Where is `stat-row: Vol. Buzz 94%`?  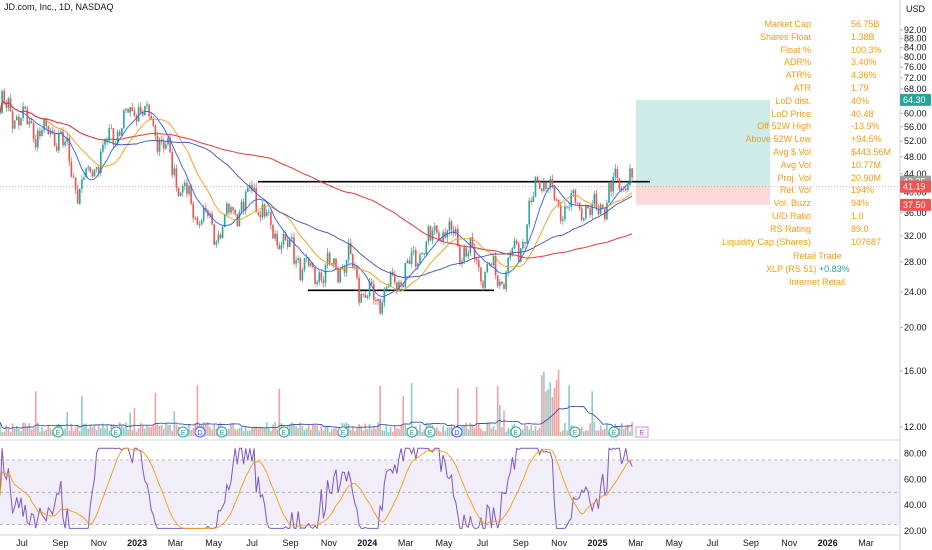
stat-row: Vol. Buzz 94% is located at coordinates (814, 204).